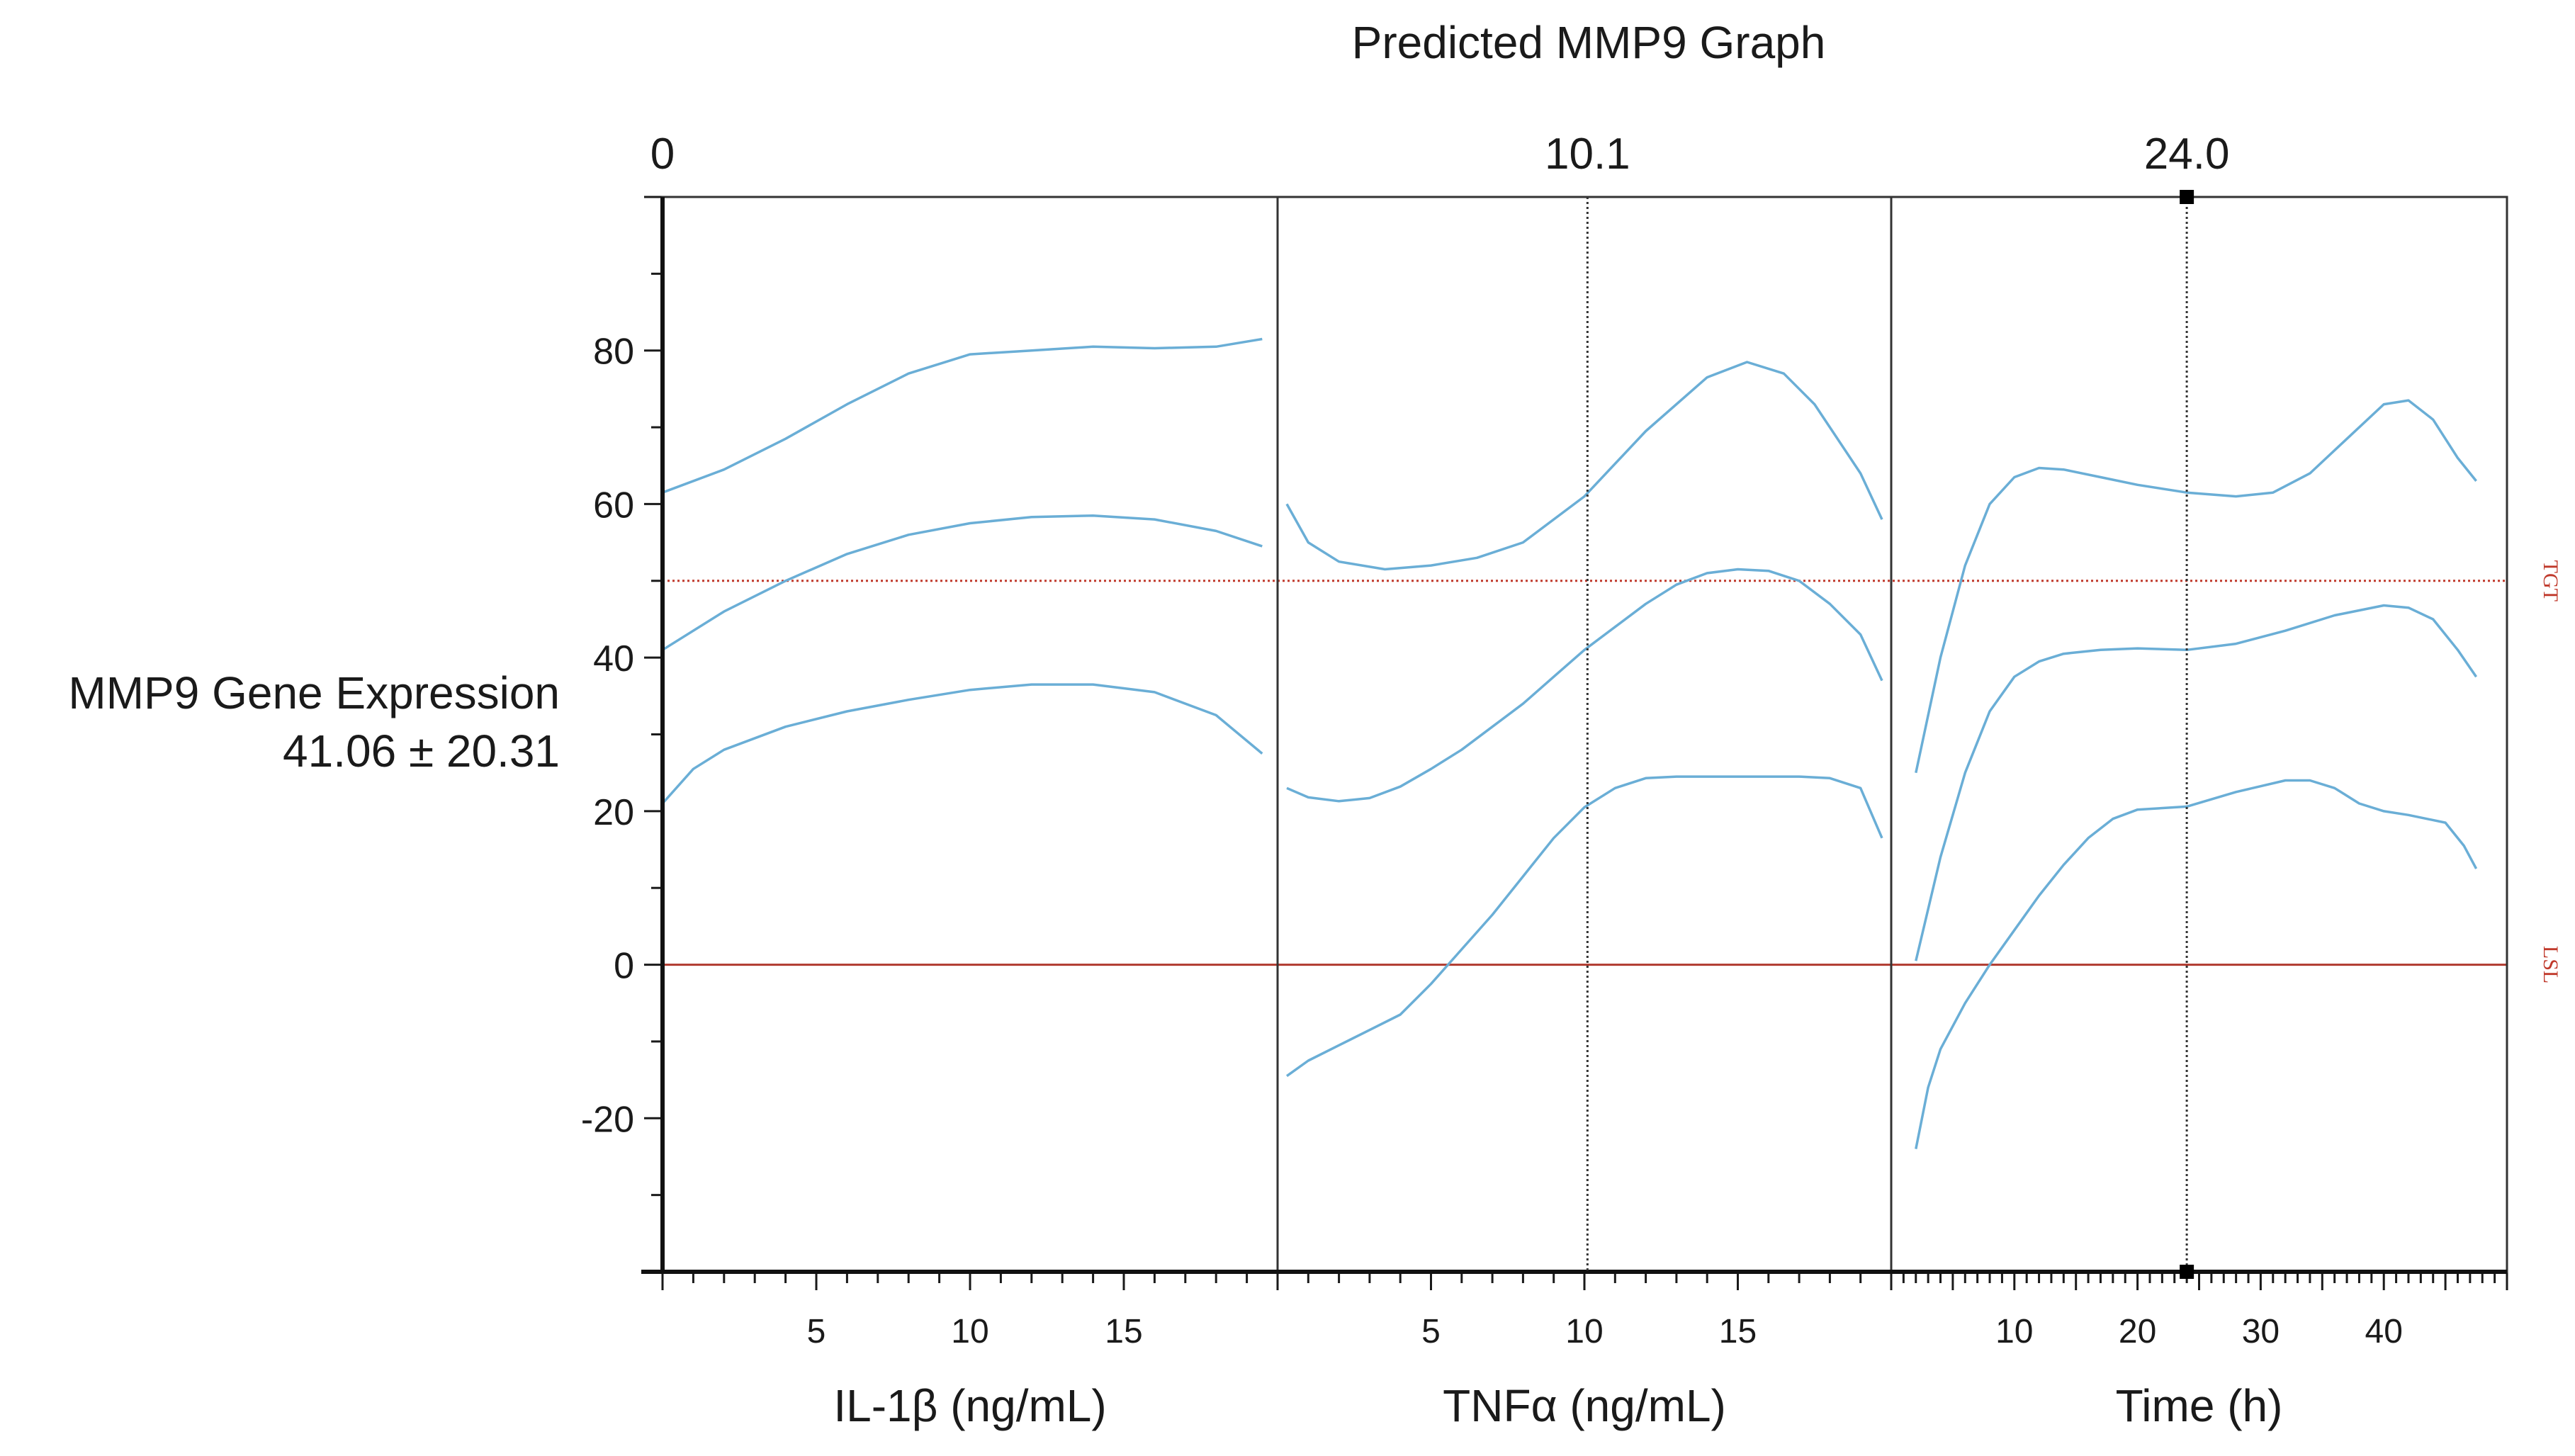  What do you see at coordinates (2199, 1405) in the screenshot?
I see `x-axis-label-time: Time (h)` at bounding box center [2199, 1405].